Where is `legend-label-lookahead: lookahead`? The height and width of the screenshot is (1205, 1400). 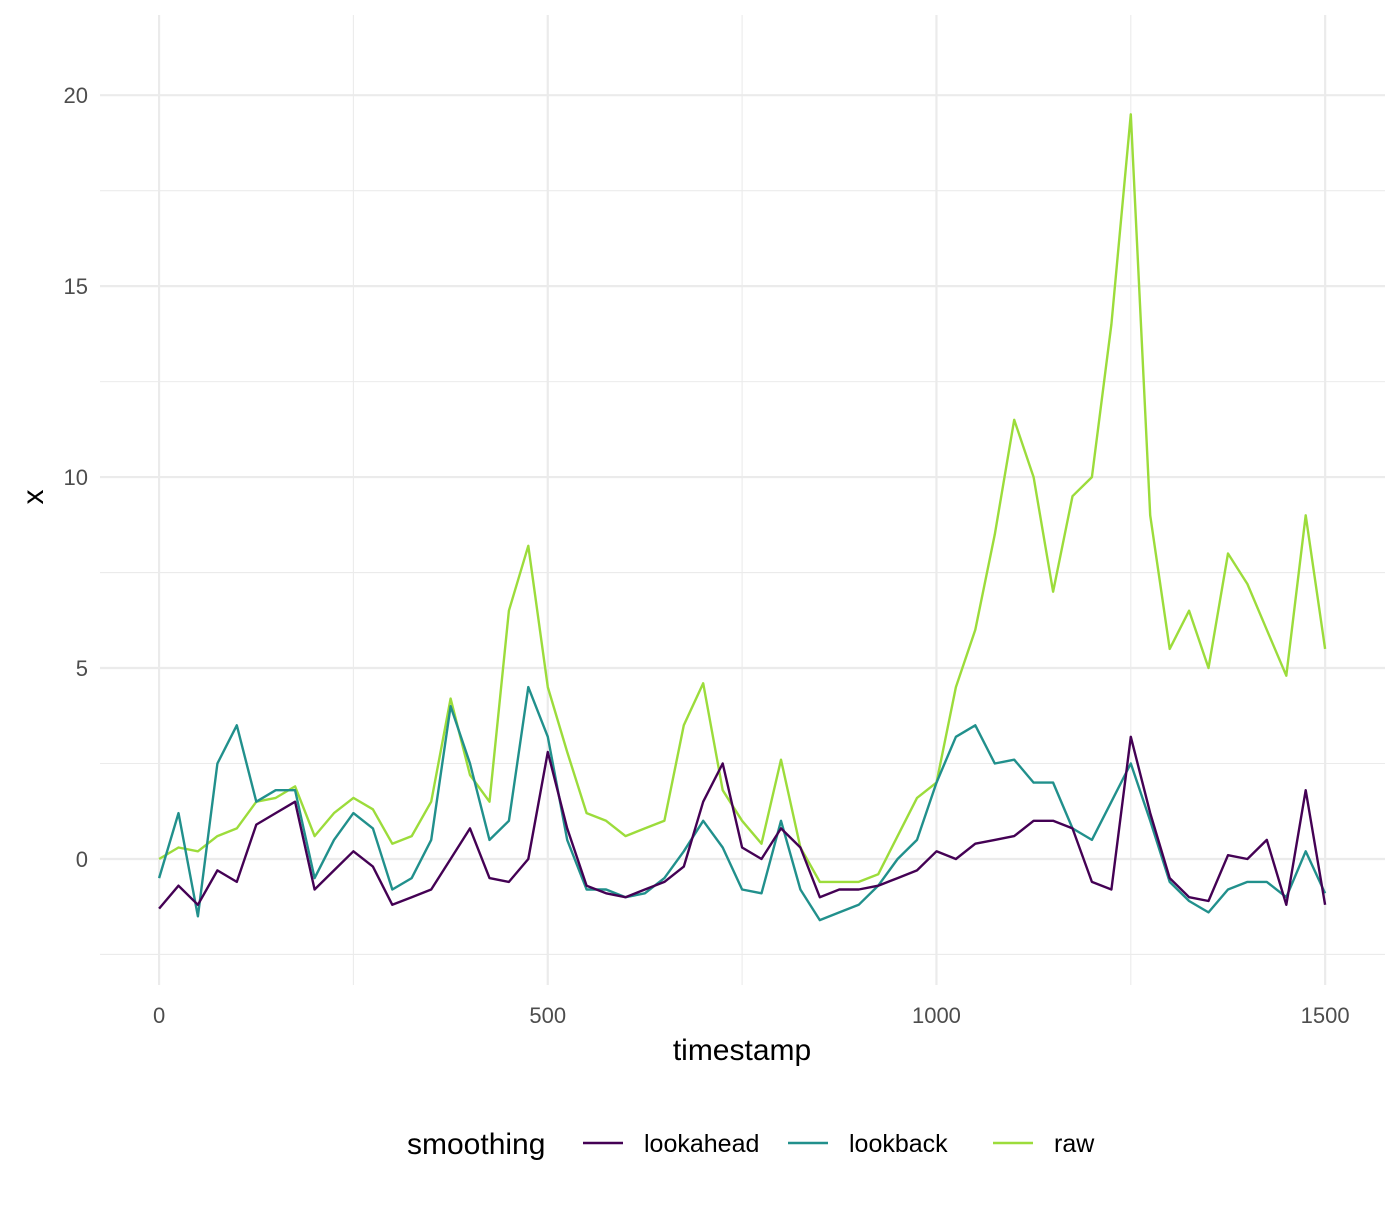
legend-label-lookahead: lookahead is located at coordinates (701, 1144).